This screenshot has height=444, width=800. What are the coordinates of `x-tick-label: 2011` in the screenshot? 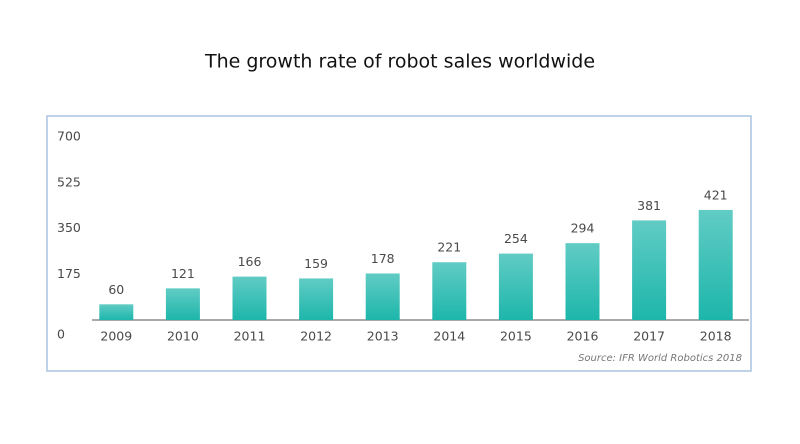 It's located at (250, 336).